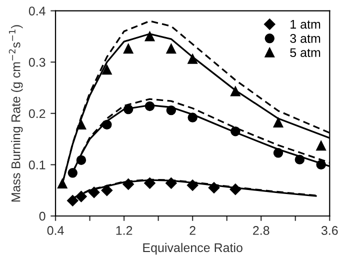  What do you see at coordinates (192, 248) in the screenshot?
I see `x-axis-title: Equivalence Ratio` at bounding box center [192, 248].